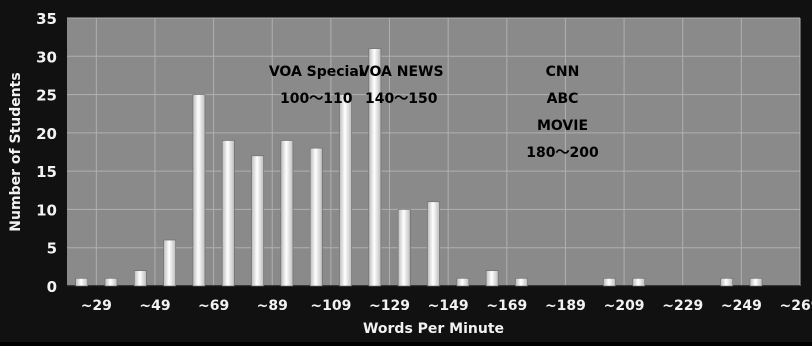 This screenshot has height=346, width=812. Describe the element at coordinates (46, 134) in the screenshot. I see `y-tick-label: 20` at that location.